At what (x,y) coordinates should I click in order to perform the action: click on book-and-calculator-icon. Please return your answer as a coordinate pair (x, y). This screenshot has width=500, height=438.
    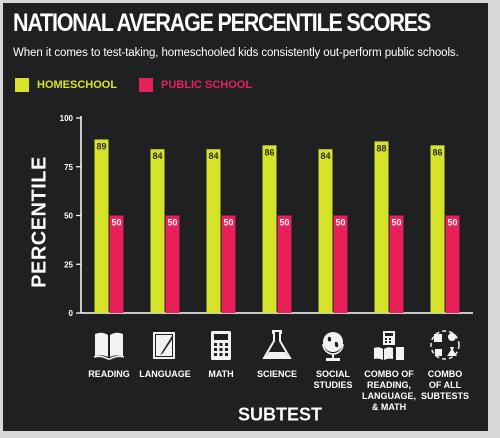
    Looking at the image, I should click on (389, 345).